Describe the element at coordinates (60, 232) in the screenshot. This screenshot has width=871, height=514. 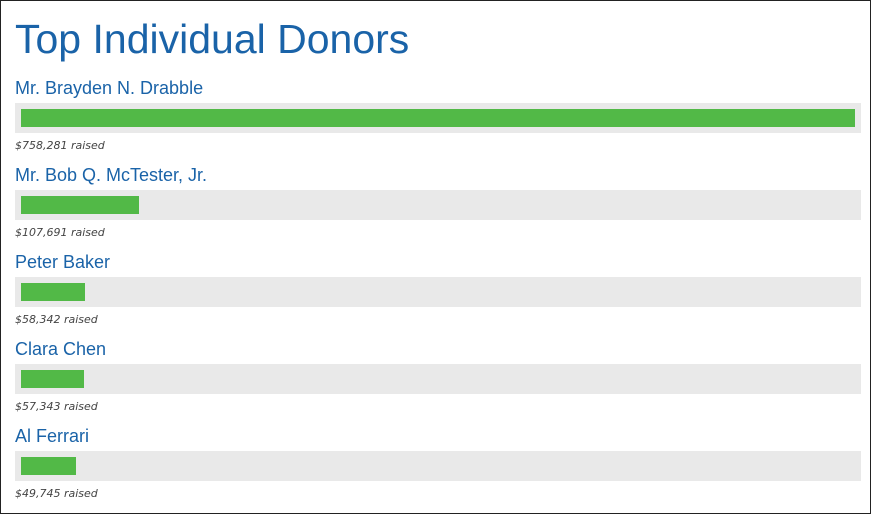
I see `donor-amount: $107,691 raised` at that location.